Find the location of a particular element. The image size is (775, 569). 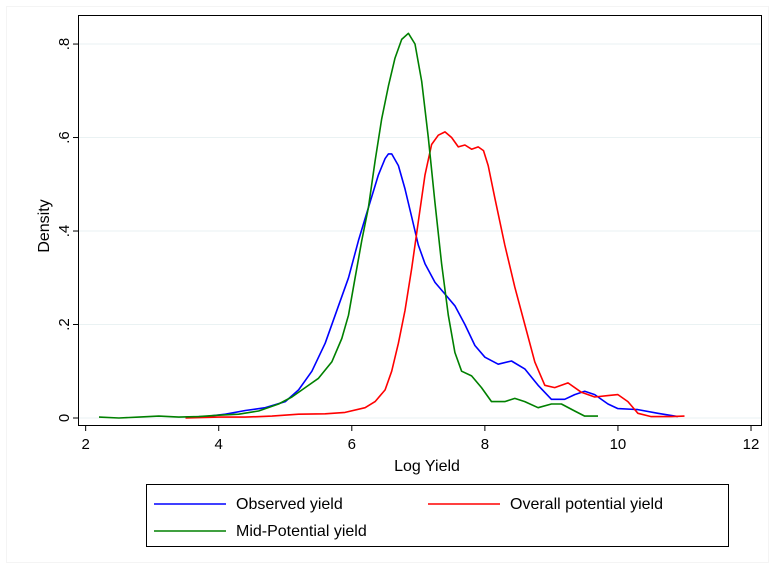

y-tick-label: .6 is located at coordinates (64, 137).